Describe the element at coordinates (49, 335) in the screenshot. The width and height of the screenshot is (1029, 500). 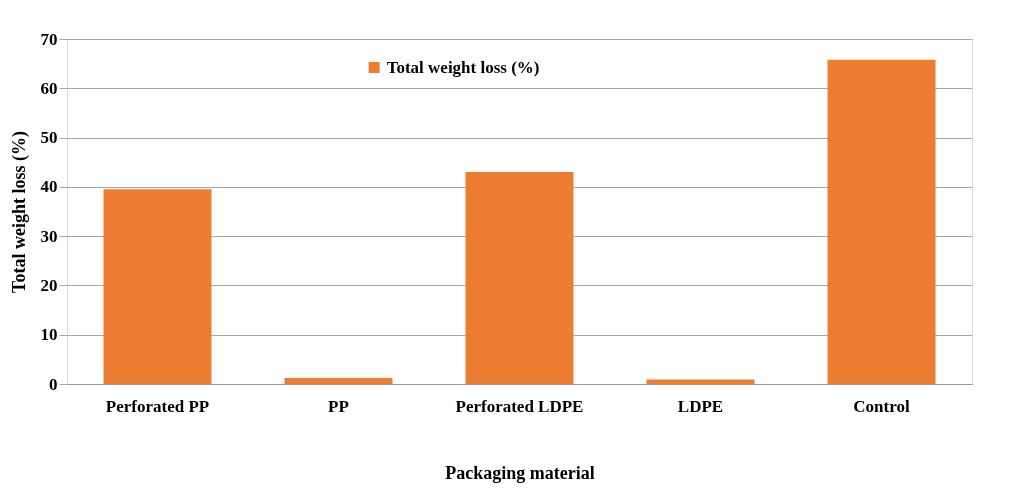
I see `y-tick-label: 10` at that location.